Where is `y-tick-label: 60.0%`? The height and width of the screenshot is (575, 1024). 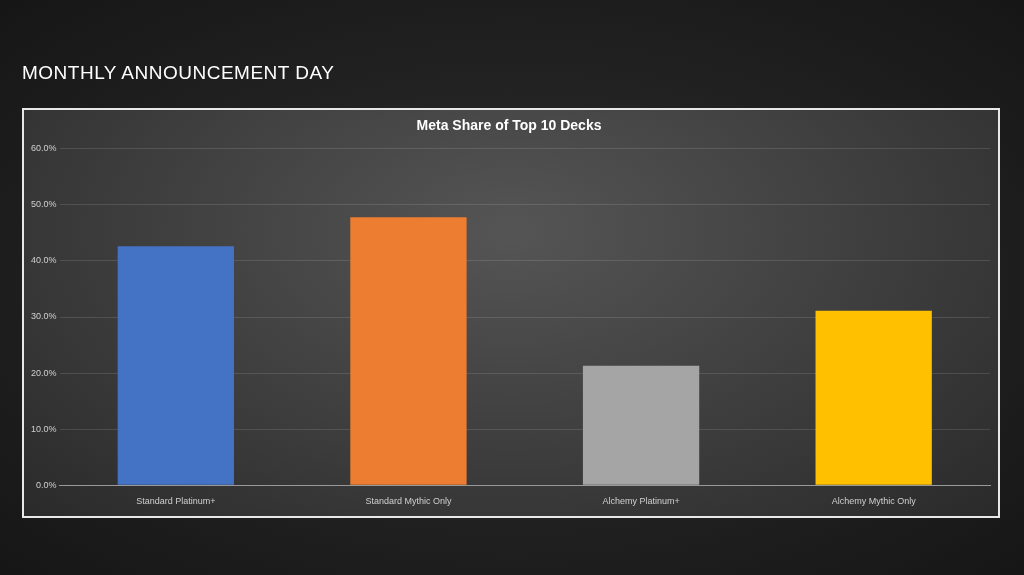
y-tick-label: 60.0% is located at coordinates (43, 148).